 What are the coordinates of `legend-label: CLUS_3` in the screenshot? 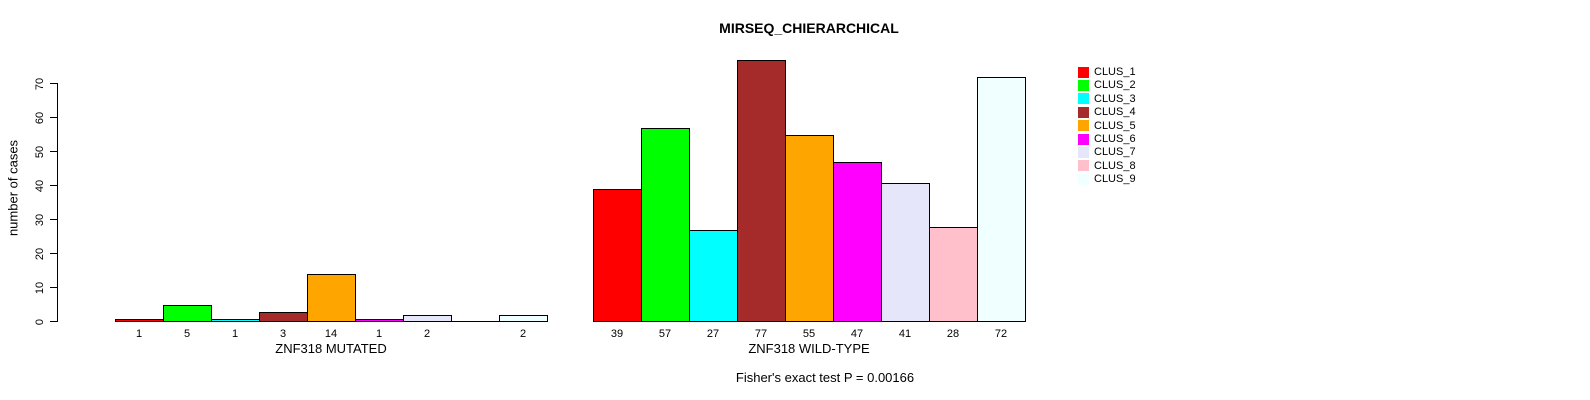 It's located at (1115, 98).